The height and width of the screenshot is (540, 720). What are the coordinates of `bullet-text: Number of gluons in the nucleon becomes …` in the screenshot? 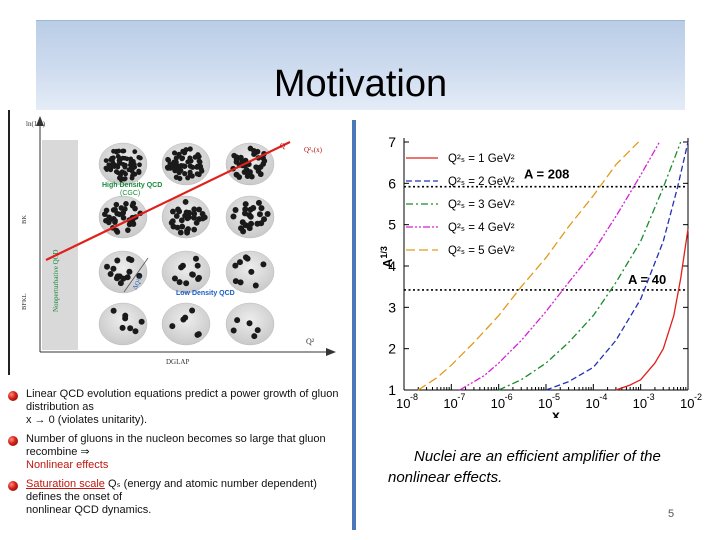 It's located at (176, 445).